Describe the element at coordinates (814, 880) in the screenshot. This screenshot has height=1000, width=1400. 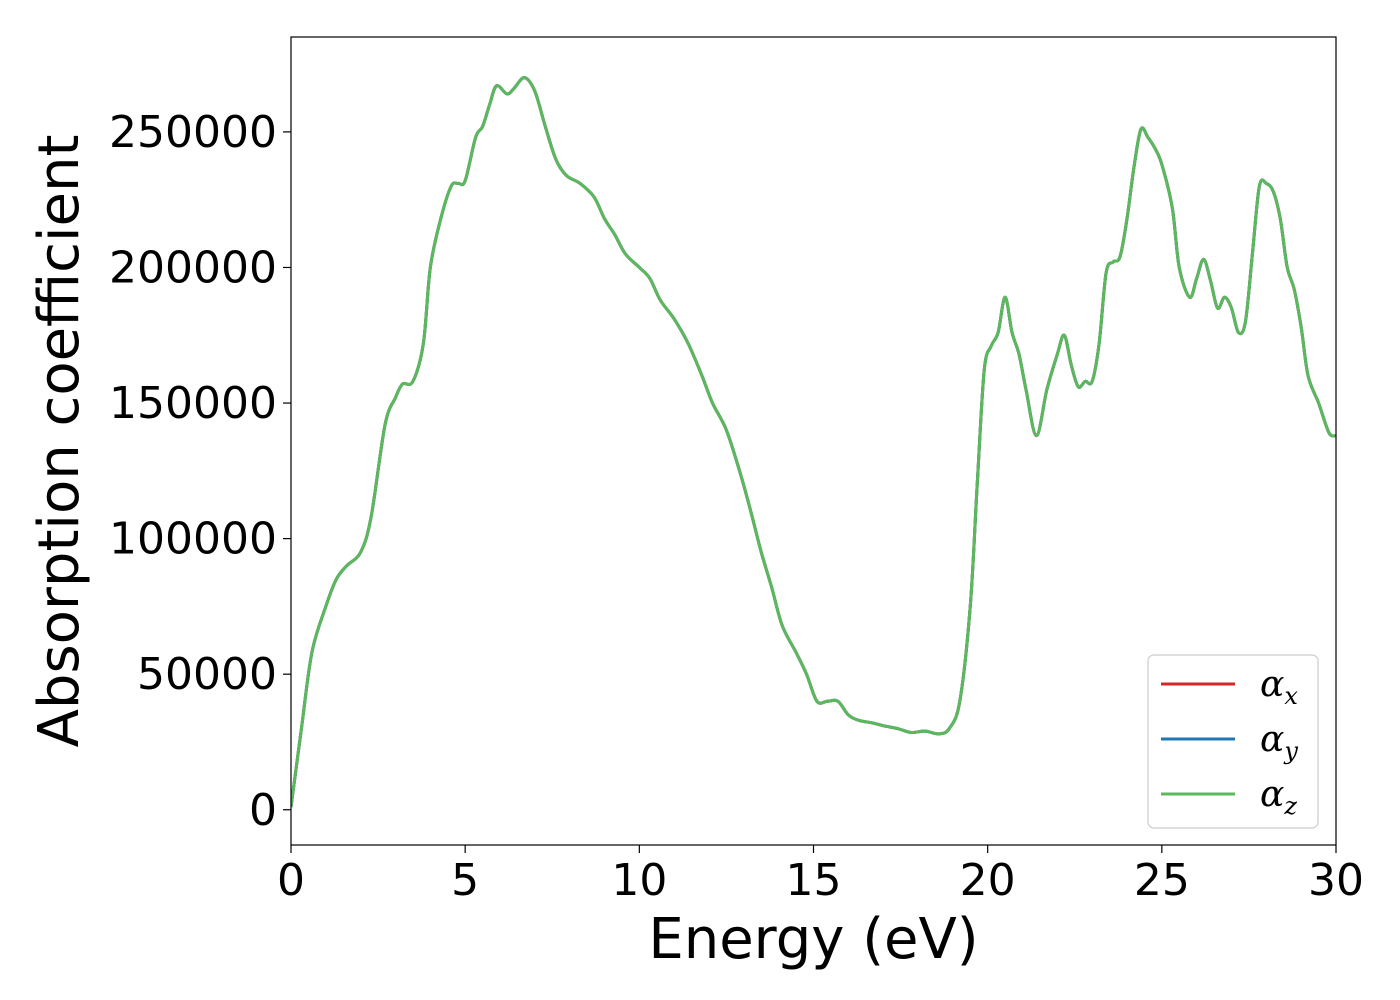
I see `x-tick-label: 15` at that location.